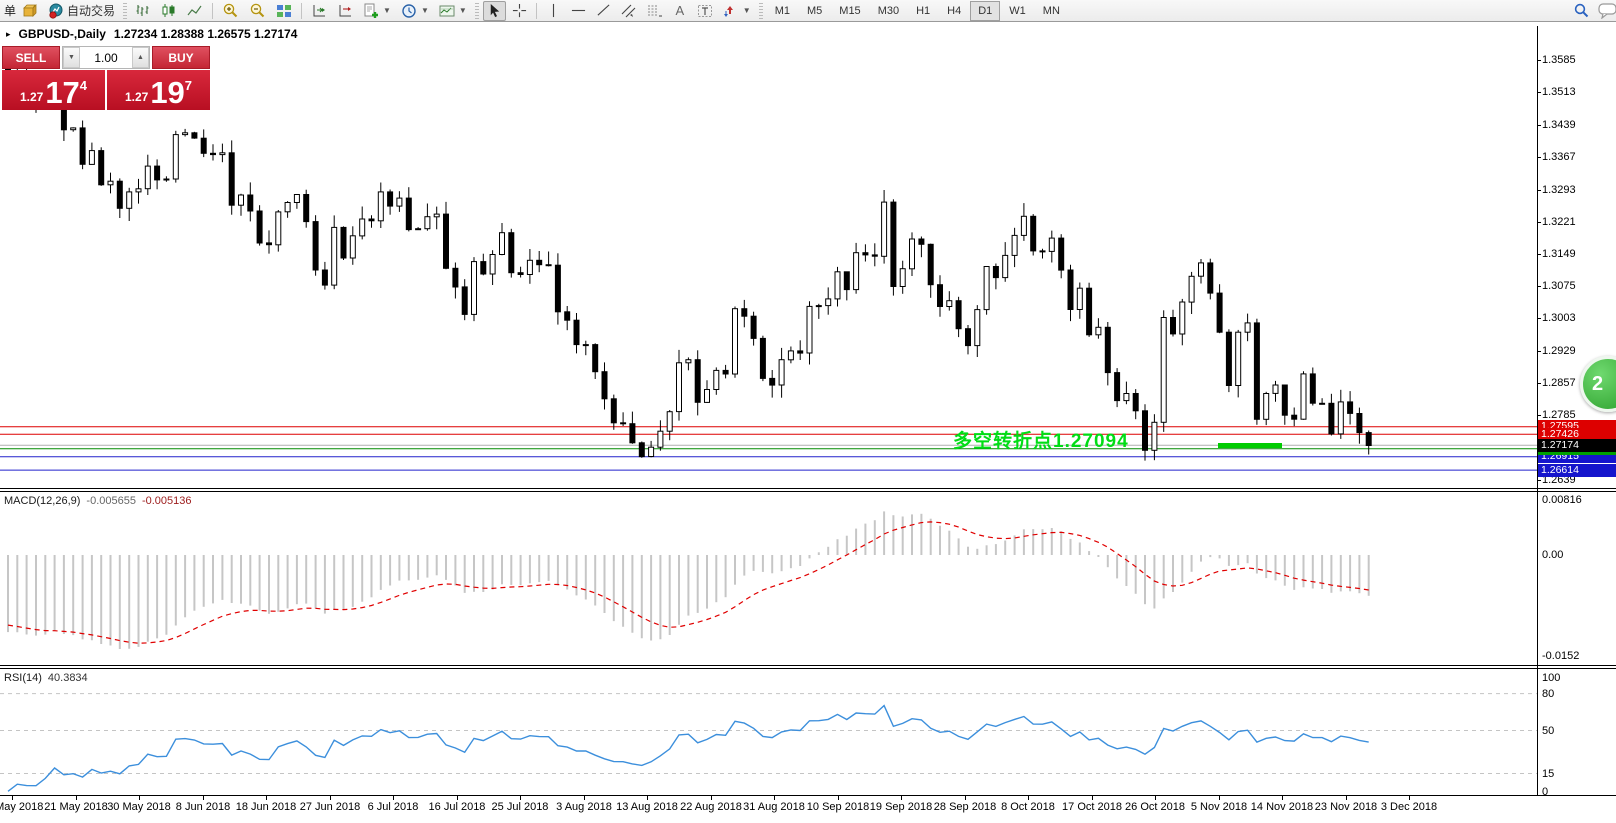 This screenshot has height=823, width=1616. Describe the element at coordinates (1551, 678) in the screenshot. I see `indicator-axis-label: 100` at that location.